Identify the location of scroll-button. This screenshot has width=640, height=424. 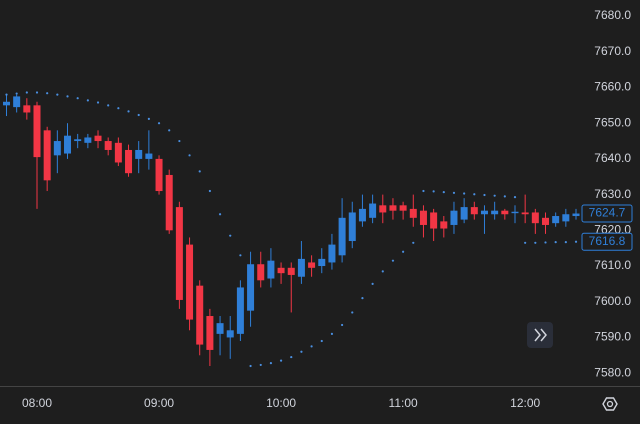
(540, 335).